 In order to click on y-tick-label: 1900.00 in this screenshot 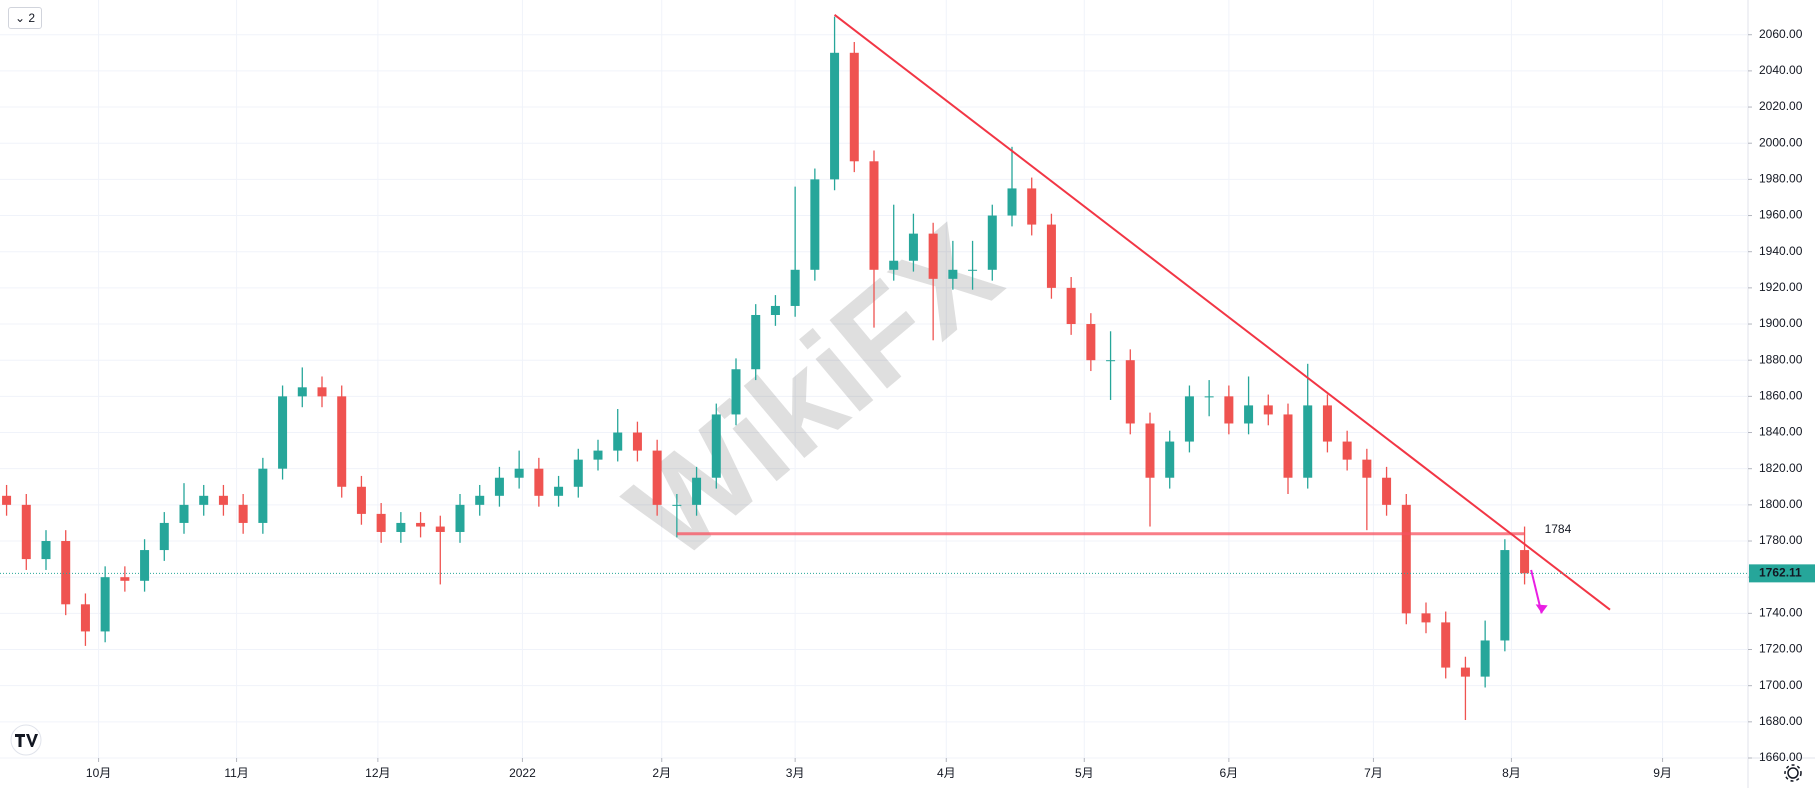, I will do `click(1781, 323)`.